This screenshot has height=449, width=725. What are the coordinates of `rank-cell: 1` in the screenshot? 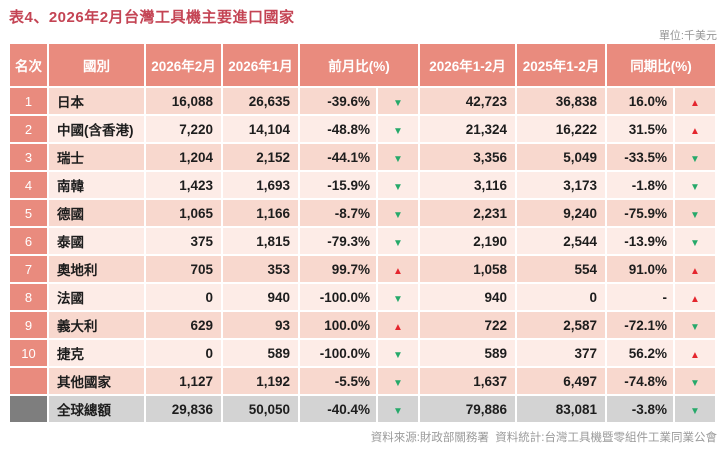 It's located at (28, 101).